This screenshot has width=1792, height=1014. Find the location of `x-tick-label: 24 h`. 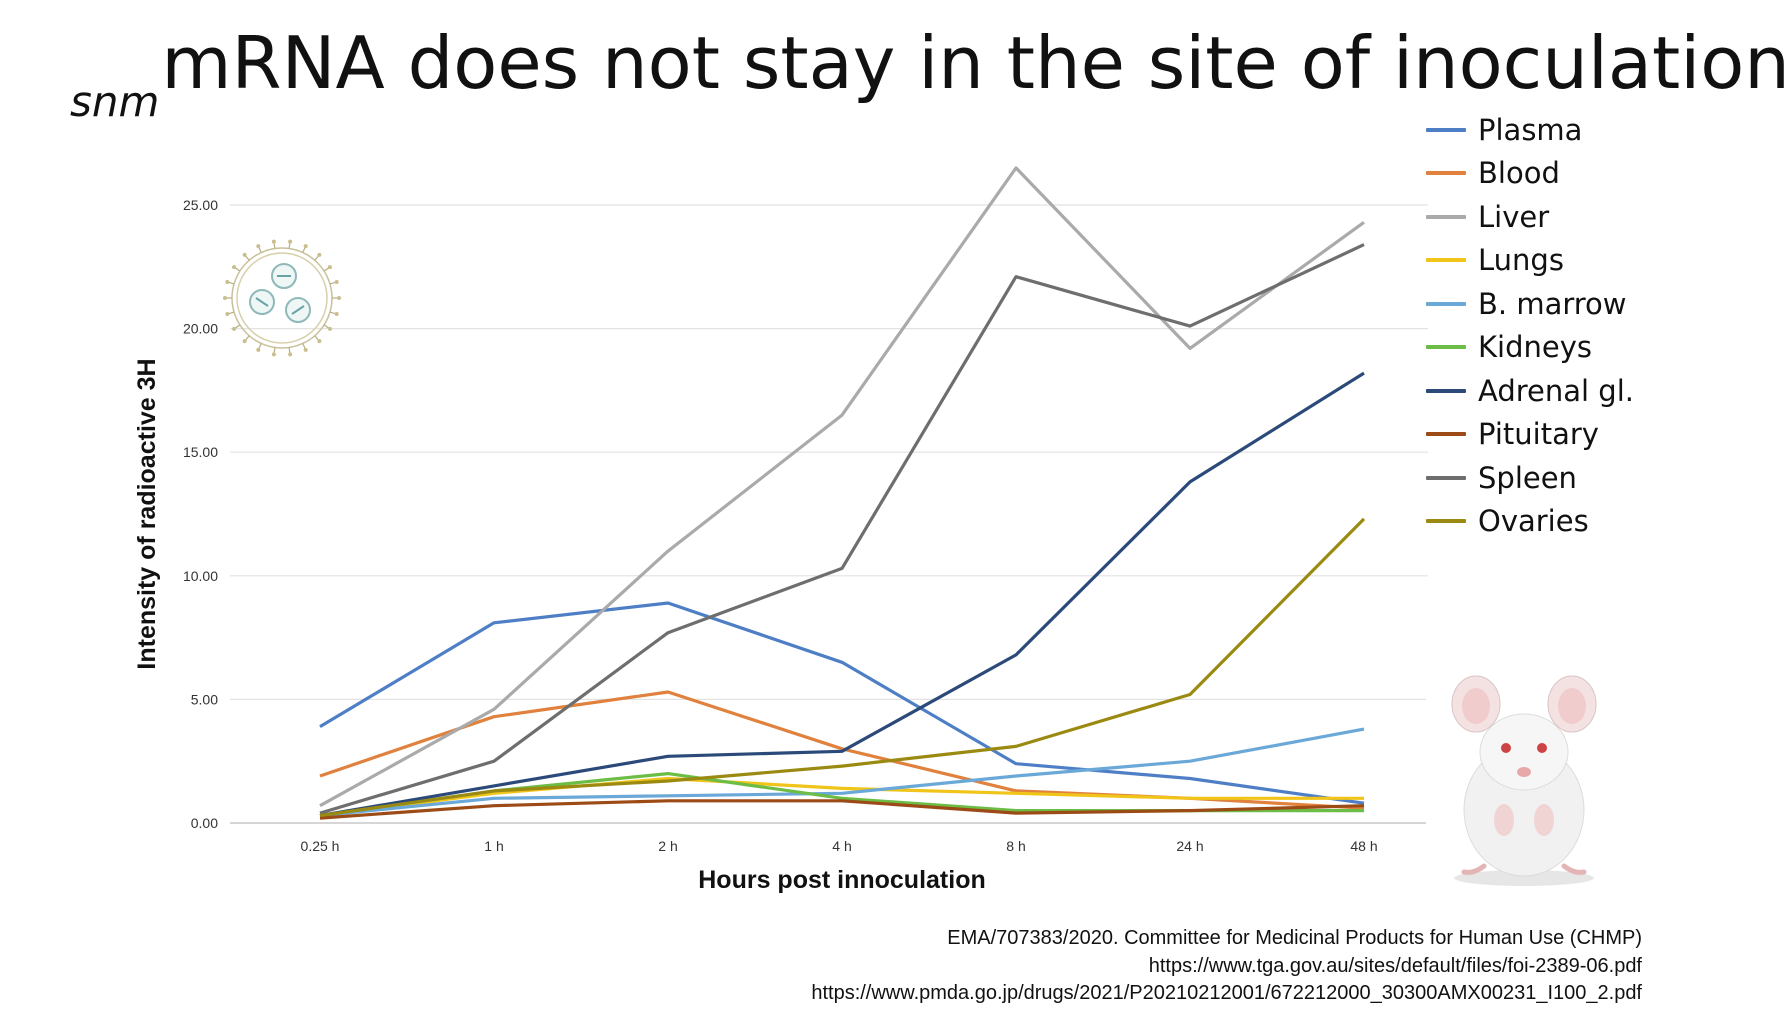

x-tick-label: 24 h is located at coordinates (1189, 846).